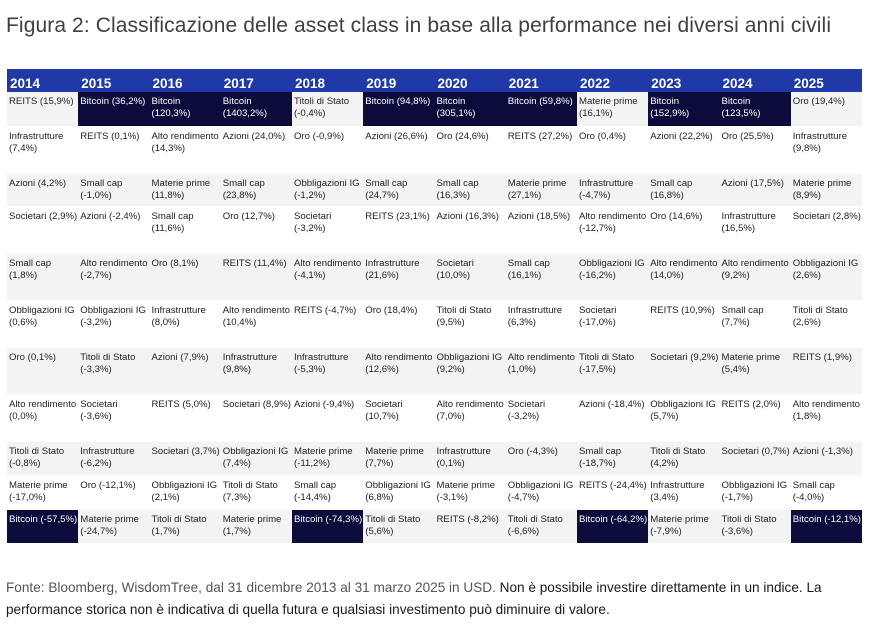 This screenshot has height=630, width=877. I want to click on asset-cell: Titoli di Stato (-6,6%), so click(541, 526).